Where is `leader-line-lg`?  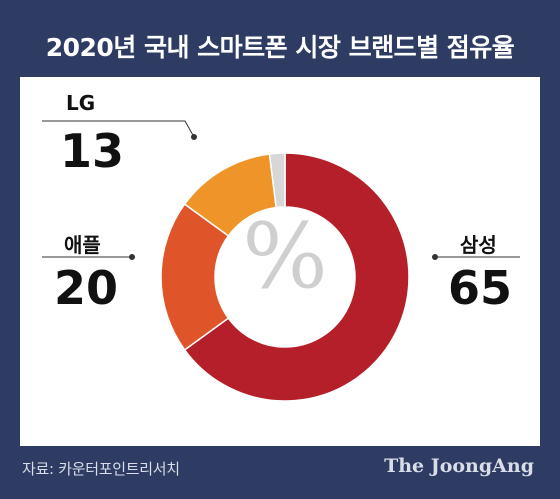 leader-line-lg is located at coordinates (118, 129).